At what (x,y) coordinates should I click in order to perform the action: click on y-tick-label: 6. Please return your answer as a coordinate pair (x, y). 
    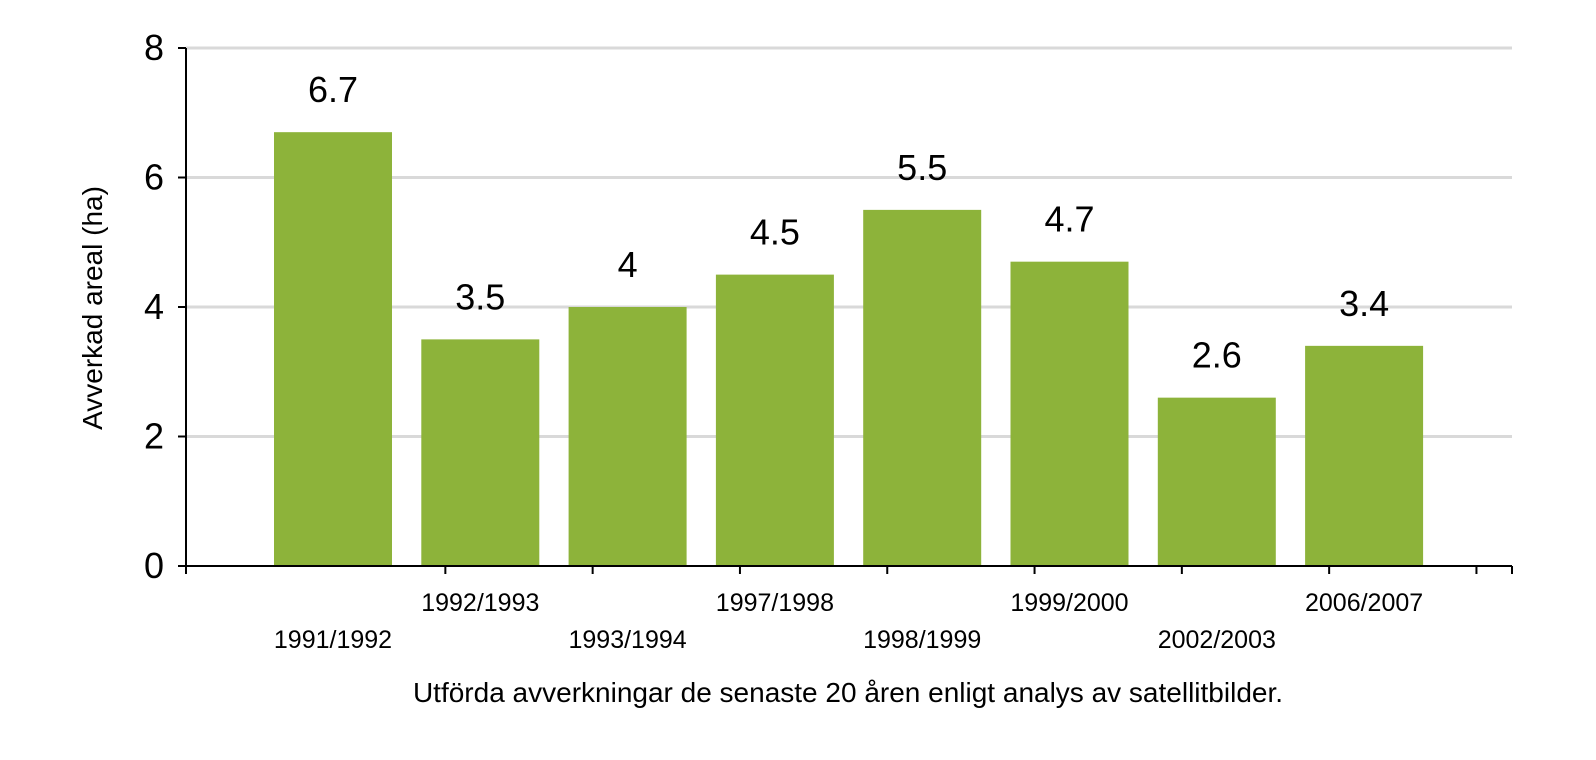
    Looking at the image, I should click on (154, 177).